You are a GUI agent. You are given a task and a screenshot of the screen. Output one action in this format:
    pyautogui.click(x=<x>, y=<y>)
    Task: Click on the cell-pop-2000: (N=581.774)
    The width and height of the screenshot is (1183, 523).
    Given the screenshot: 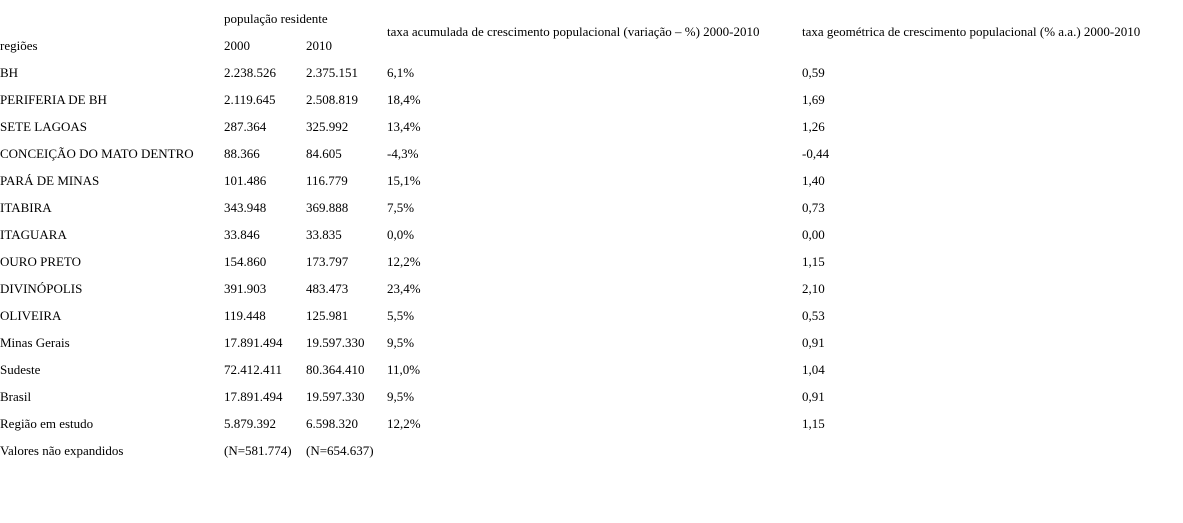 What is the action you would take?
    pyautogui.click(x=258, y=450)
    